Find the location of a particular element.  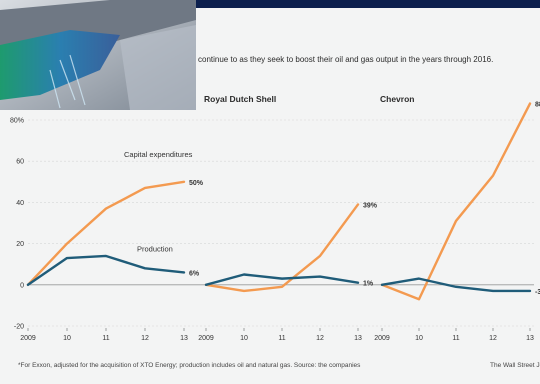

end-value-label: 6% is located at coordinates (194, 273).